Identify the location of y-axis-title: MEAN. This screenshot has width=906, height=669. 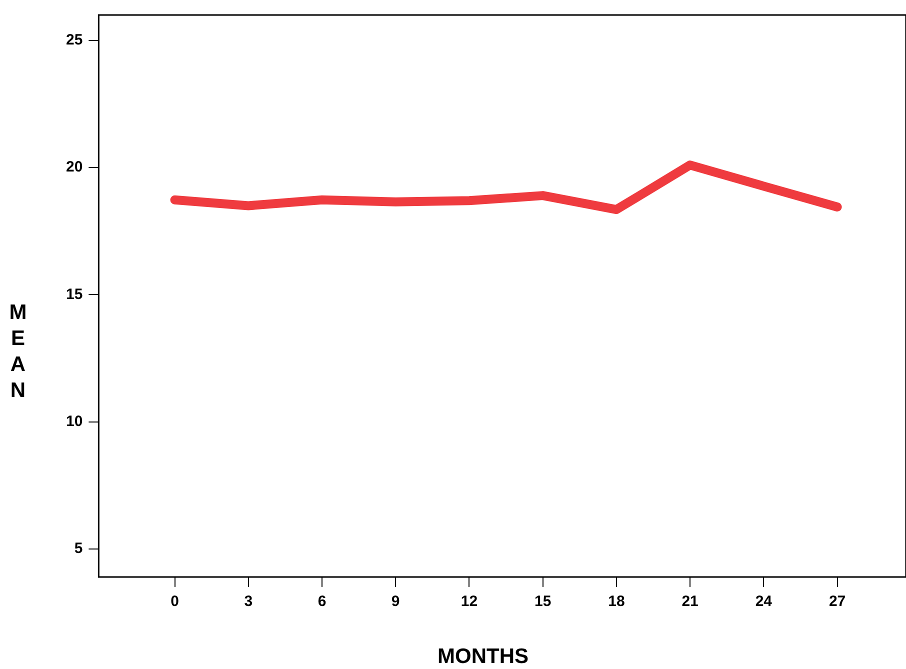
(18, 352).